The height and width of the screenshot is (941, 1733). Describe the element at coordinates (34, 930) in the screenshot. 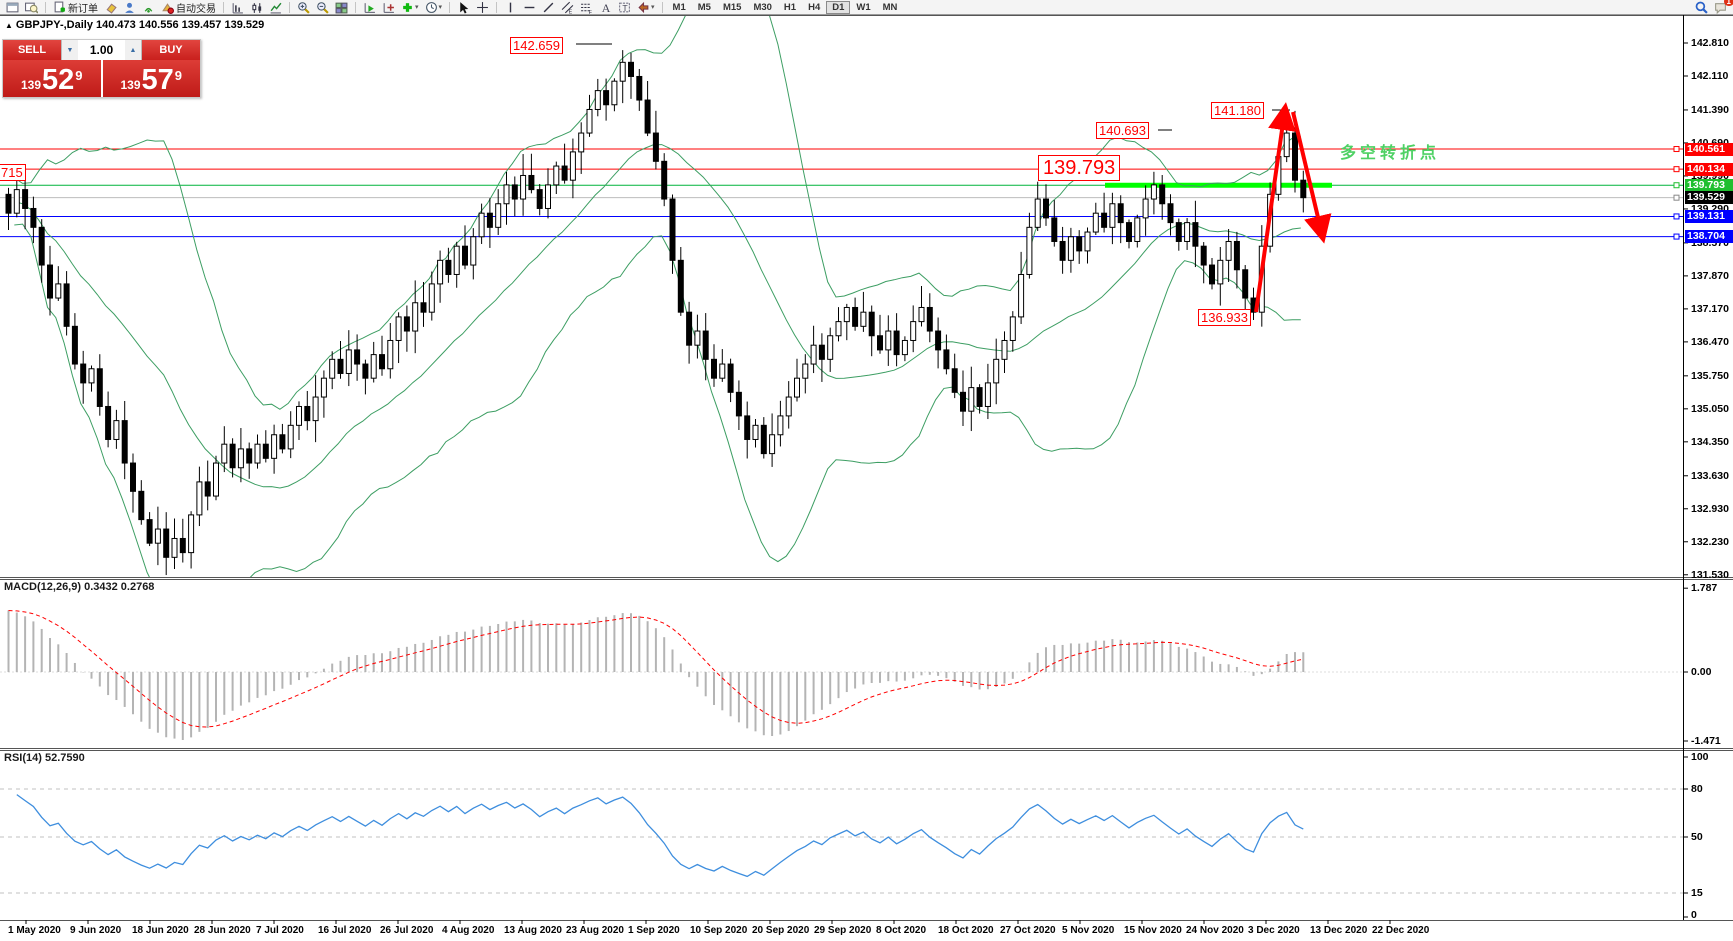

I see `date-axis-label: 1 May 2020` at that location.